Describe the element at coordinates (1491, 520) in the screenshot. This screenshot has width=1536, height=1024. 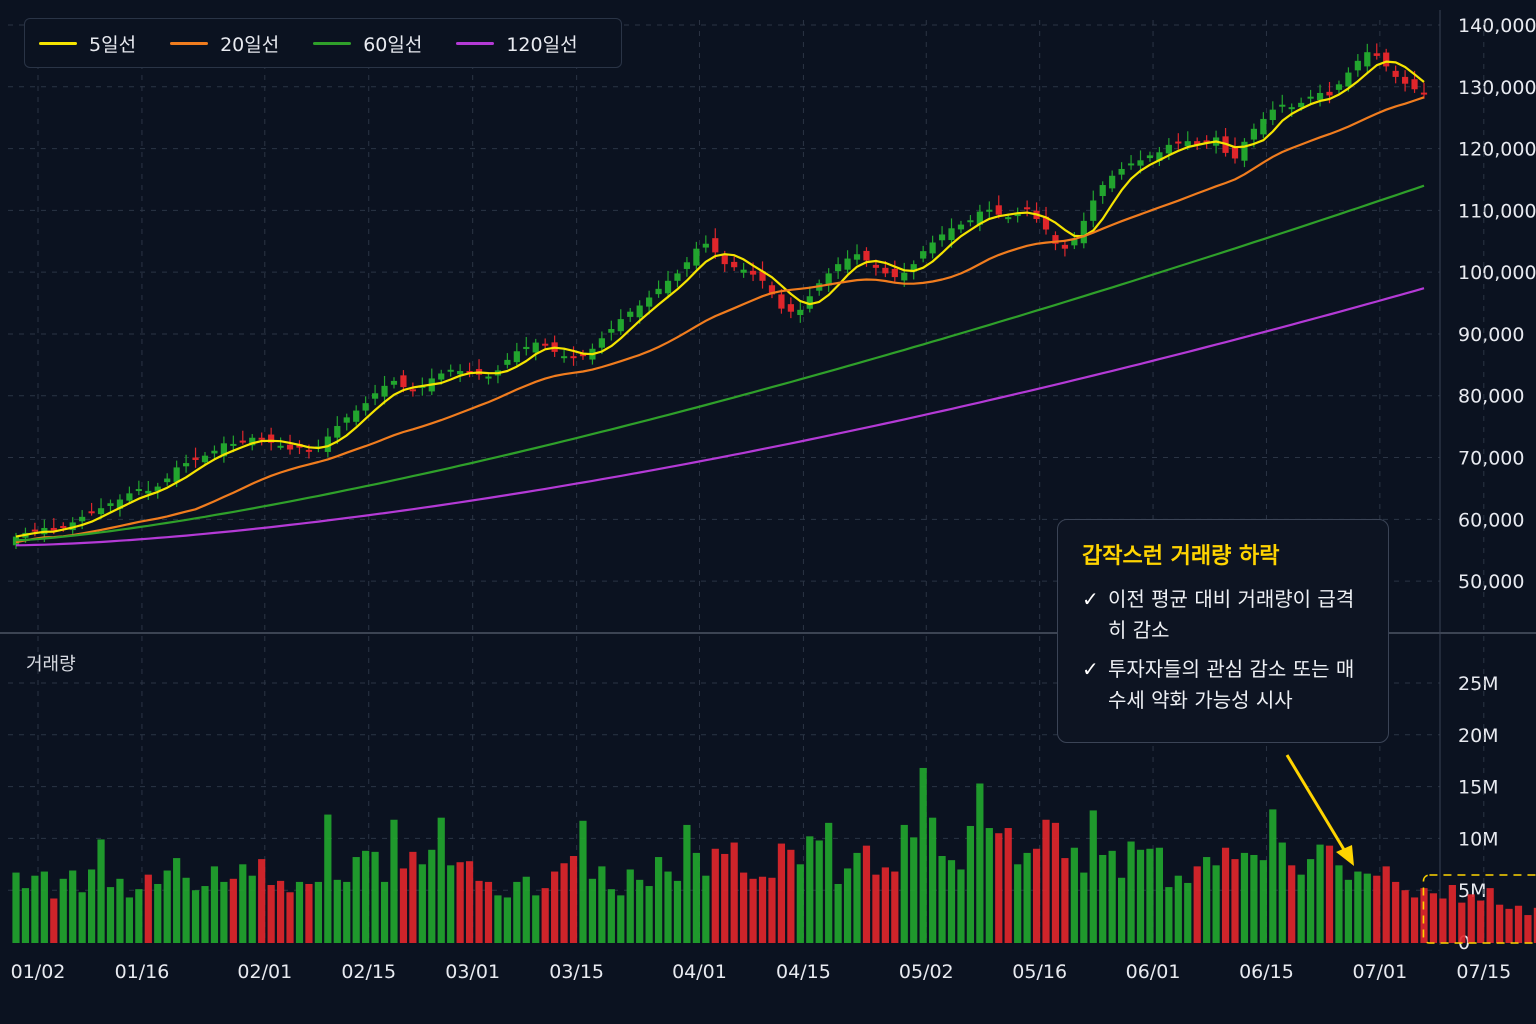
I see `price-tick-label: 60,000` at that location.